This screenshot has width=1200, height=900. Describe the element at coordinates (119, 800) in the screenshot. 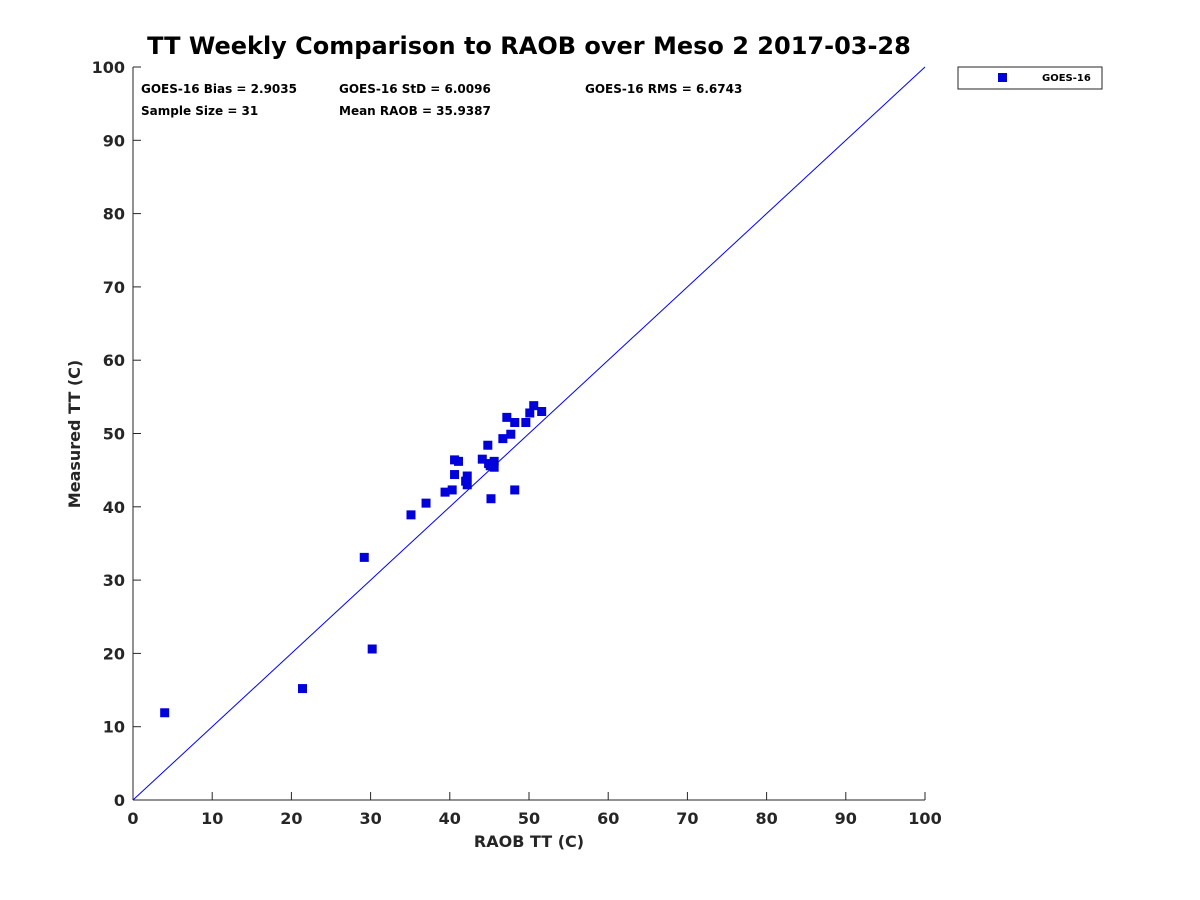

I see `y-tick-label: 0` at that location.